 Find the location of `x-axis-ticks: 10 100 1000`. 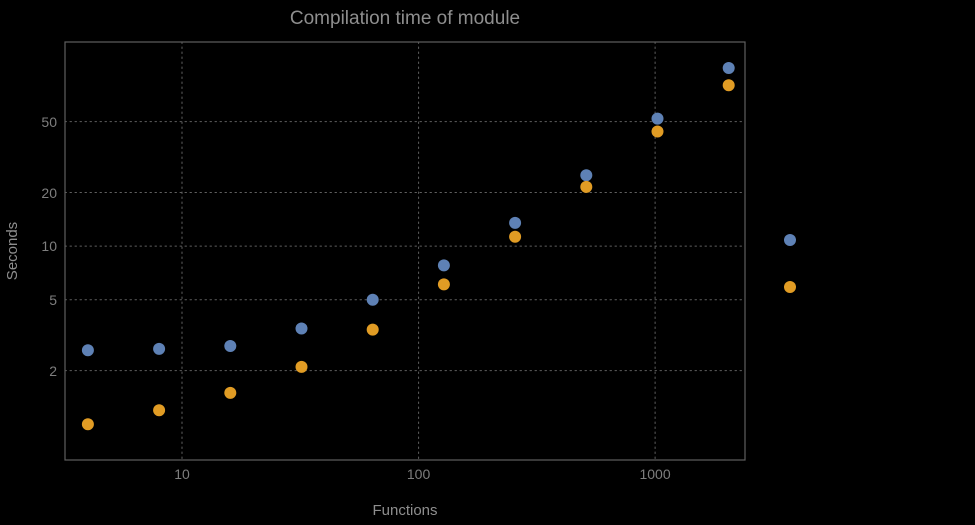

x-axis-ticks: 10 100 1000 is located at coordinates (487, 476).